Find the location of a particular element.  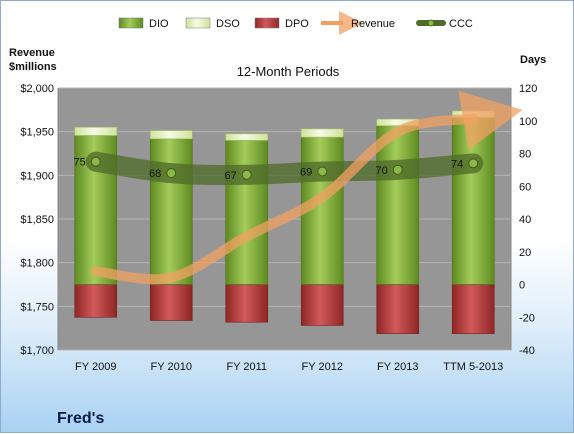

x-tick-label: FY 2012 is located at coordinates (322, 367).